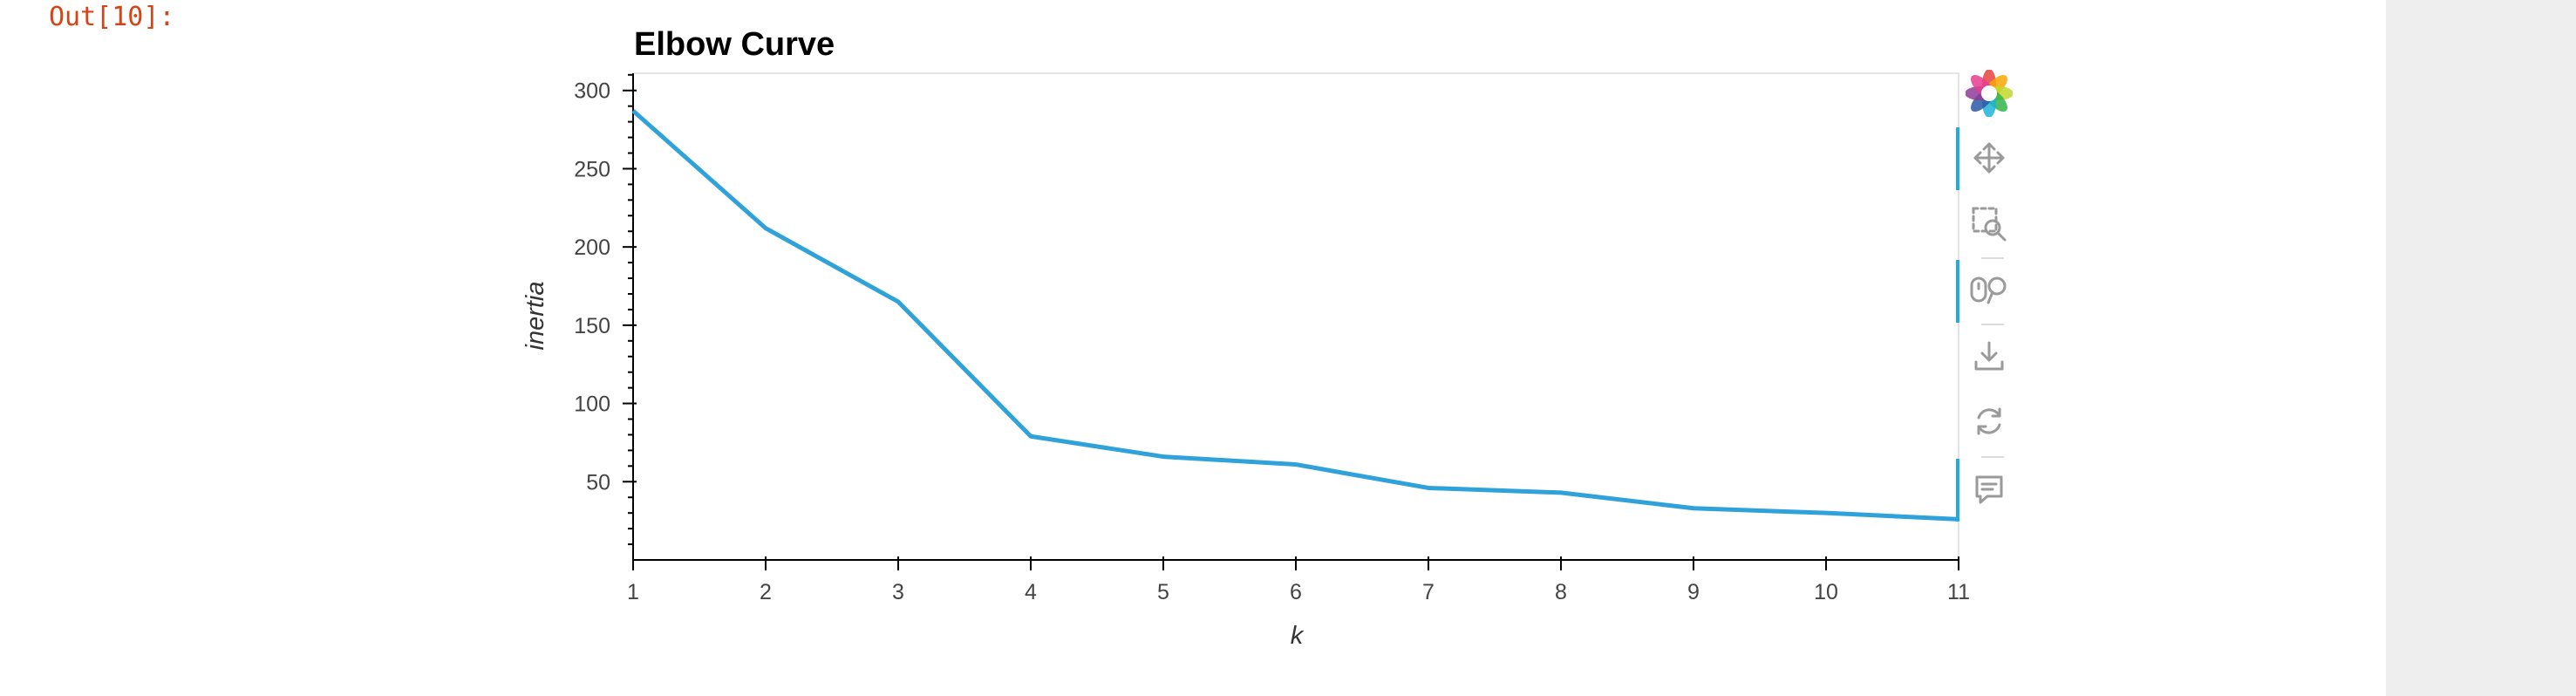 The height and width of the screenshot is (696, 2576). What do you see at coordinates (592, 404) in the screenshot?
I see `y-tick-label: 100` at bounding box center [592, 404].